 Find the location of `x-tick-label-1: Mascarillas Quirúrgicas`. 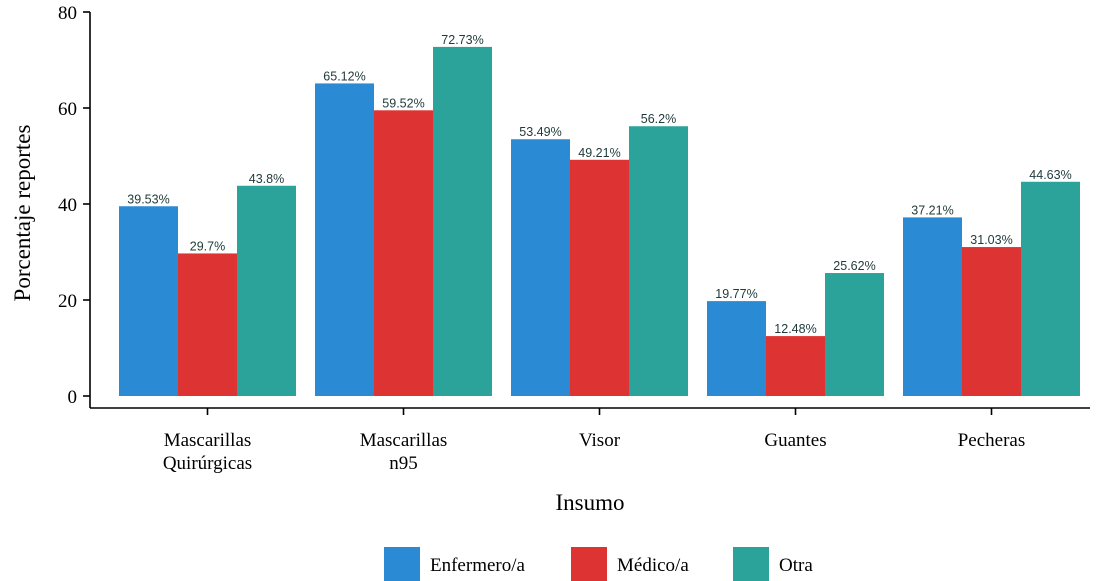

x-tick-label-1: Mascarillas Quirúrgicas is located at coordinates (207, 452).